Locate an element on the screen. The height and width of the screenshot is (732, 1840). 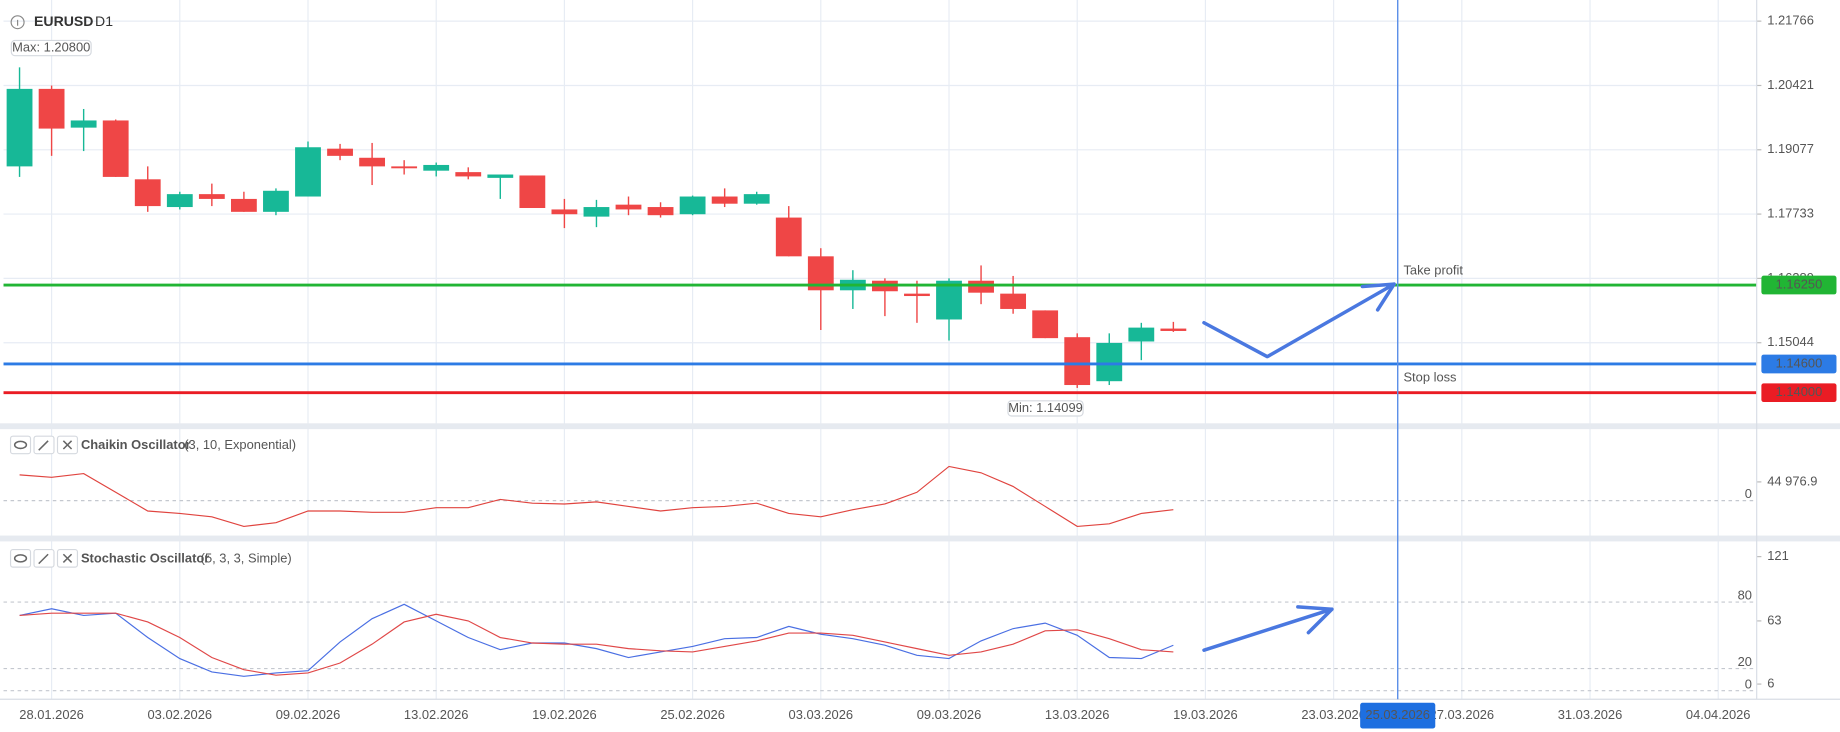
indicator-title: Stochastic Oscillator is located at coordinates (145, 557).